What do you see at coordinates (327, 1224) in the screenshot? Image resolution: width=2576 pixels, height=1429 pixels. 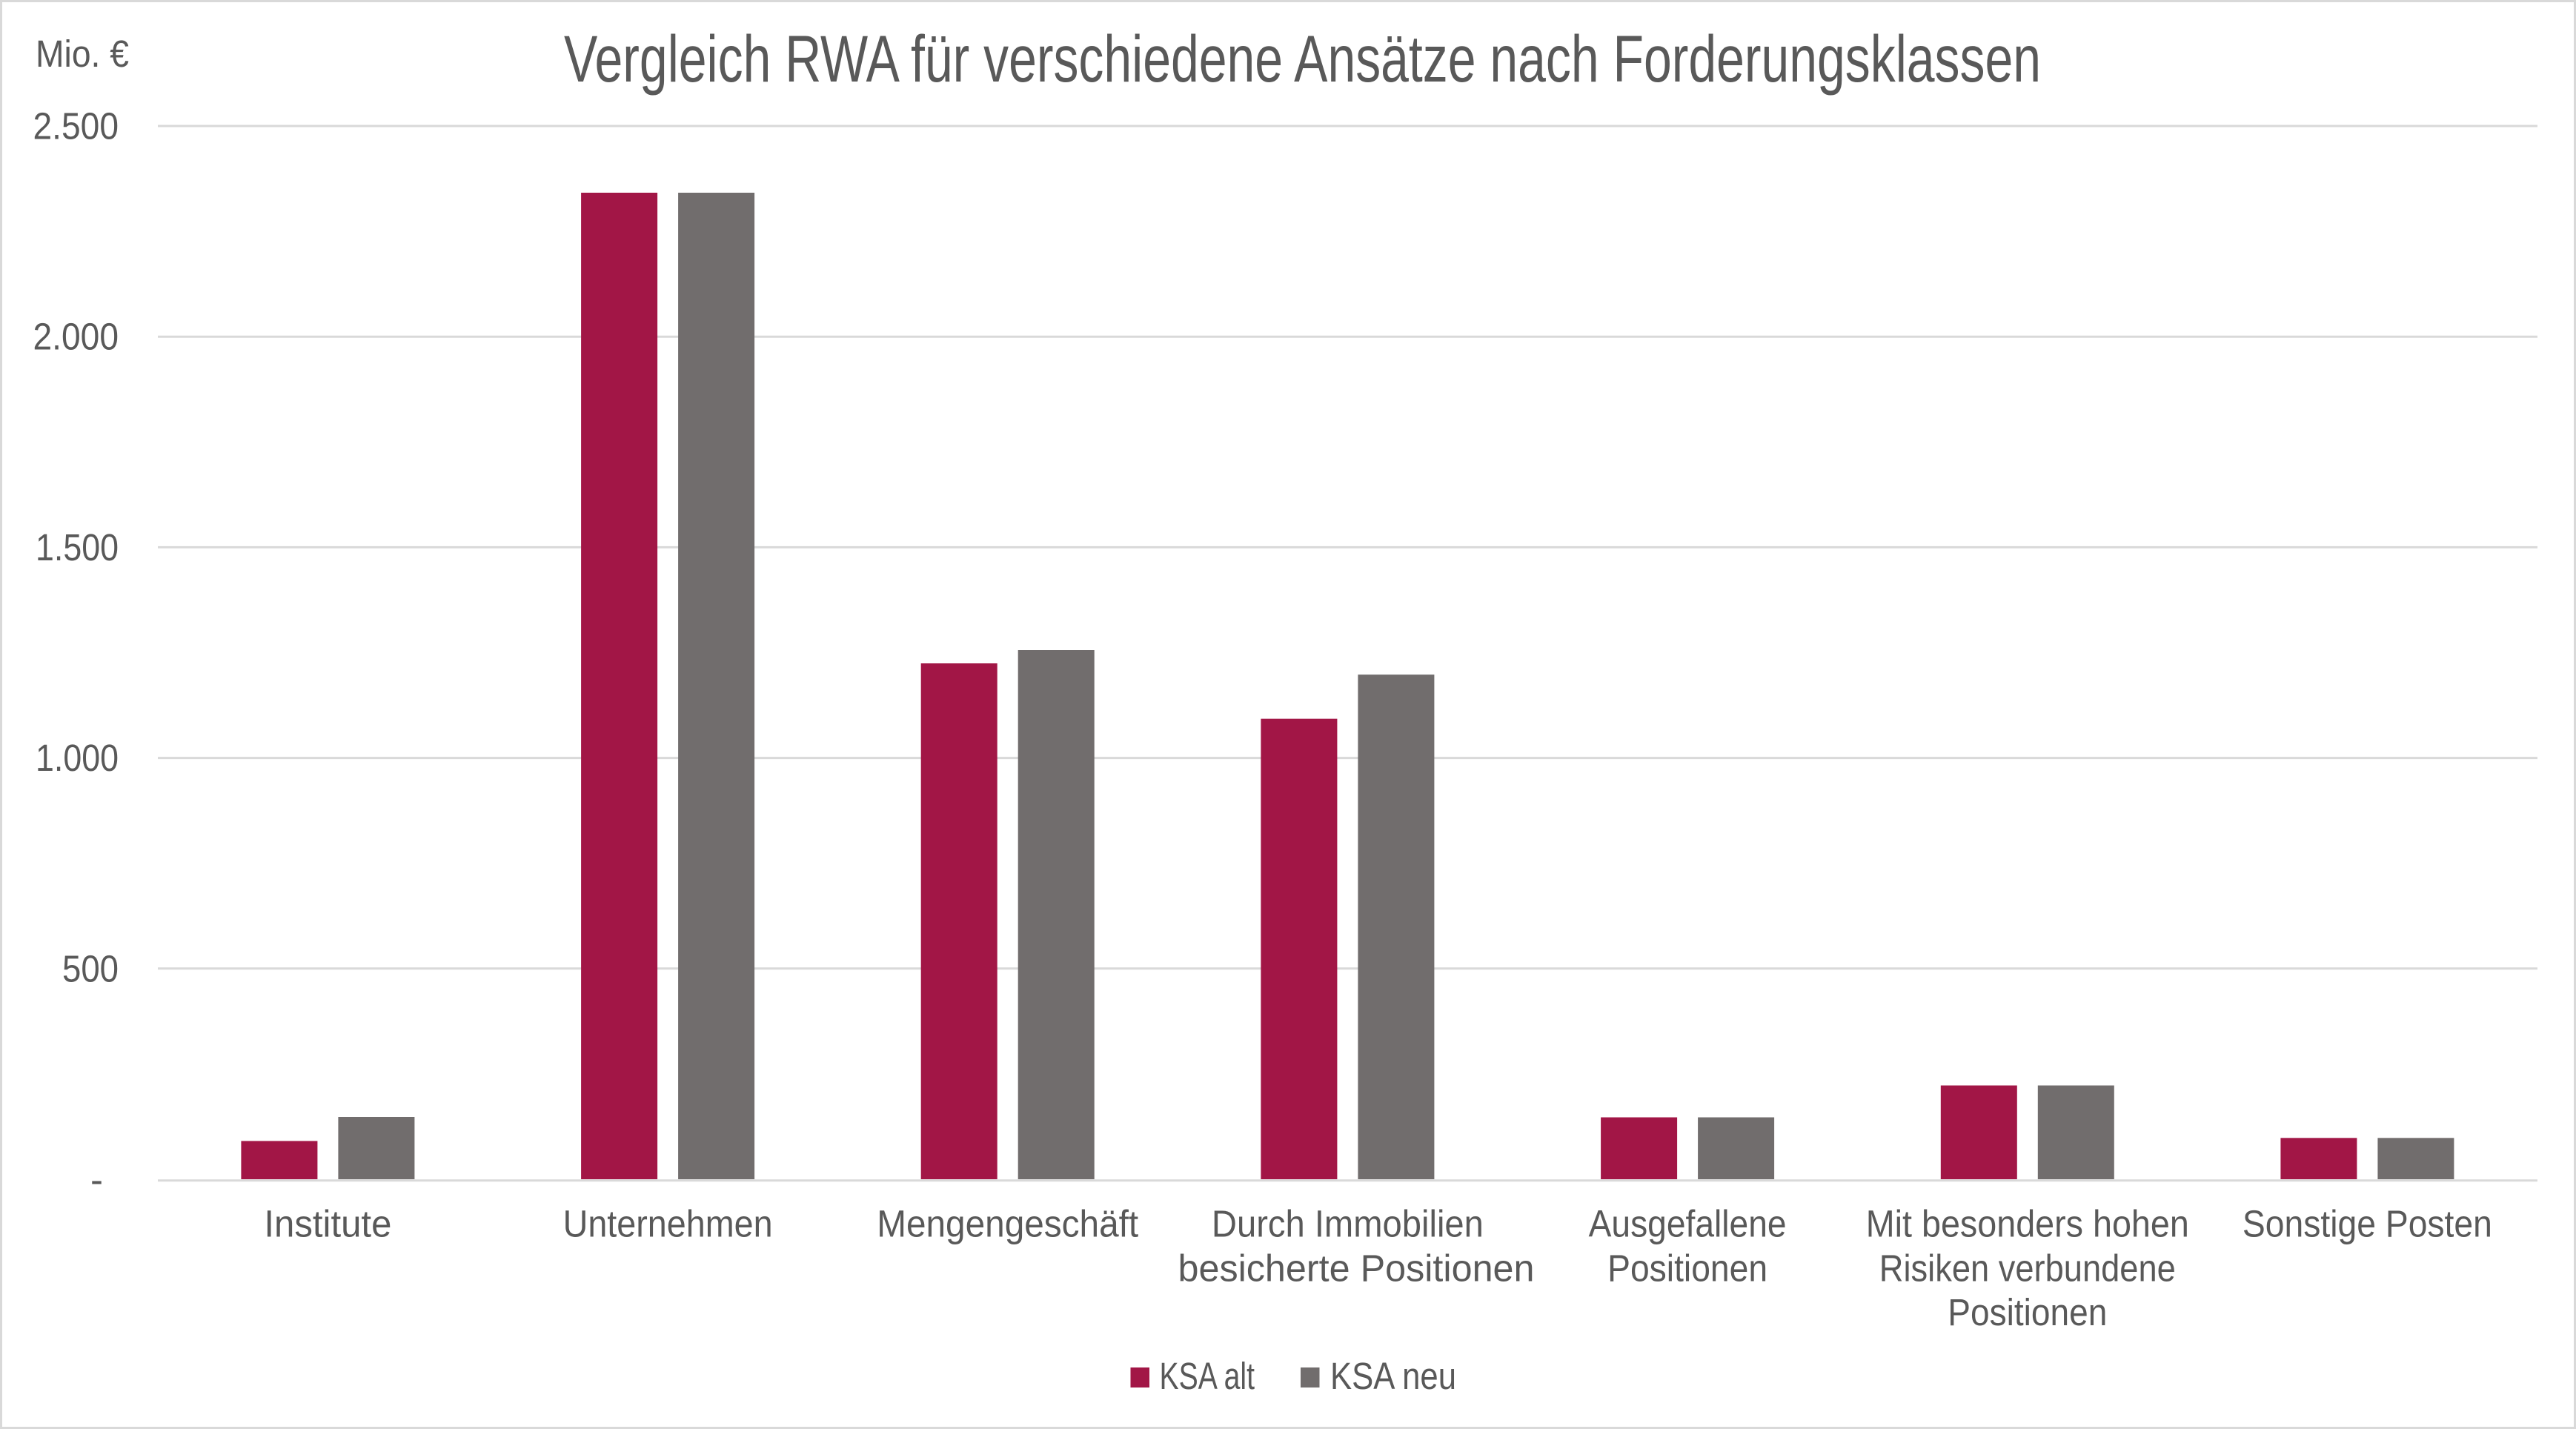 I see `svg-text: Institute` at bounding box center [327, 1224].